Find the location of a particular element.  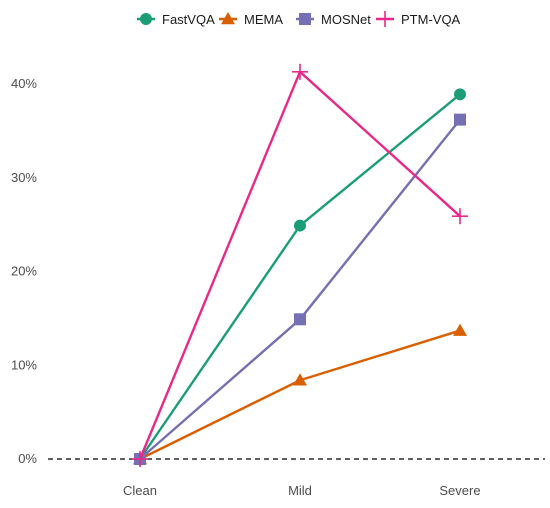

legend-item: MEMA is located at coordinates (251, 19).